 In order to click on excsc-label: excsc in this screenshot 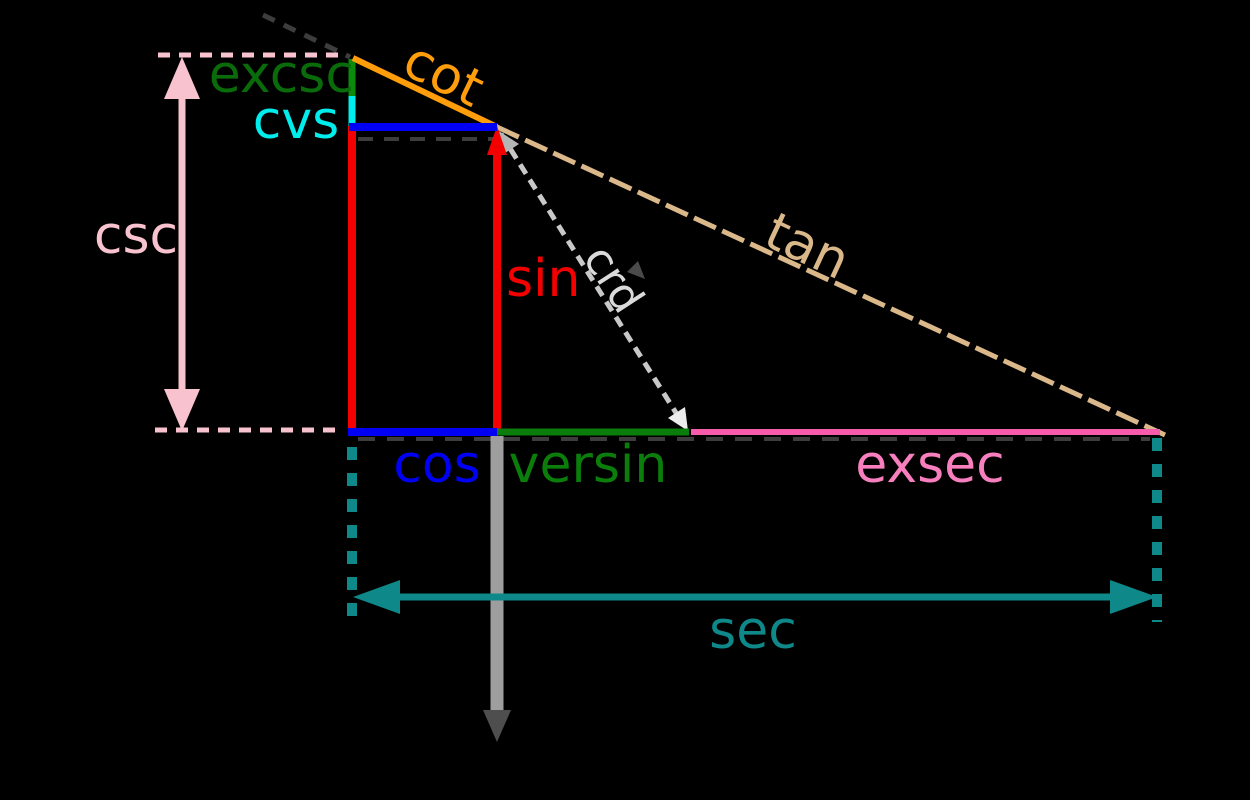, I will do `click(281, 75)`.